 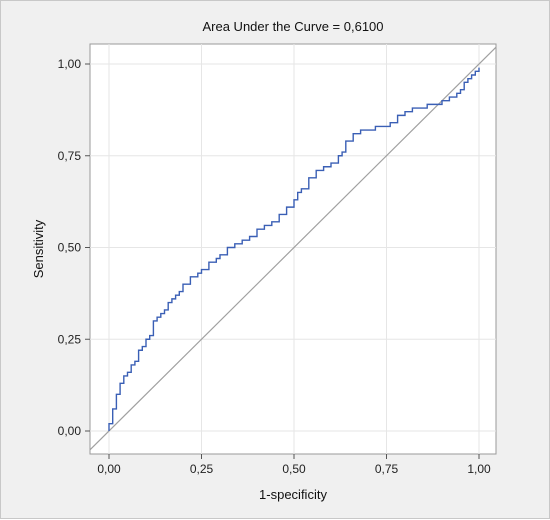 What do you see at coordinates (109, 469) in the screenshot?
I see `x-tick-label-0: 0,00` at bounding box center [109, 469].